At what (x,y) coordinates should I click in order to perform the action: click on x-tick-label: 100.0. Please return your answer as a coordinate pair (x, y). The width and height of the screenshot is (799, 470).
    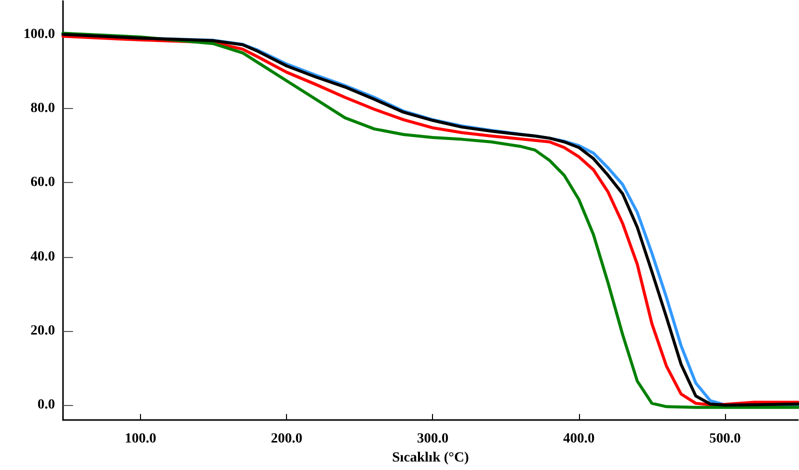
    Looking at the image, I should click on (140, 439).